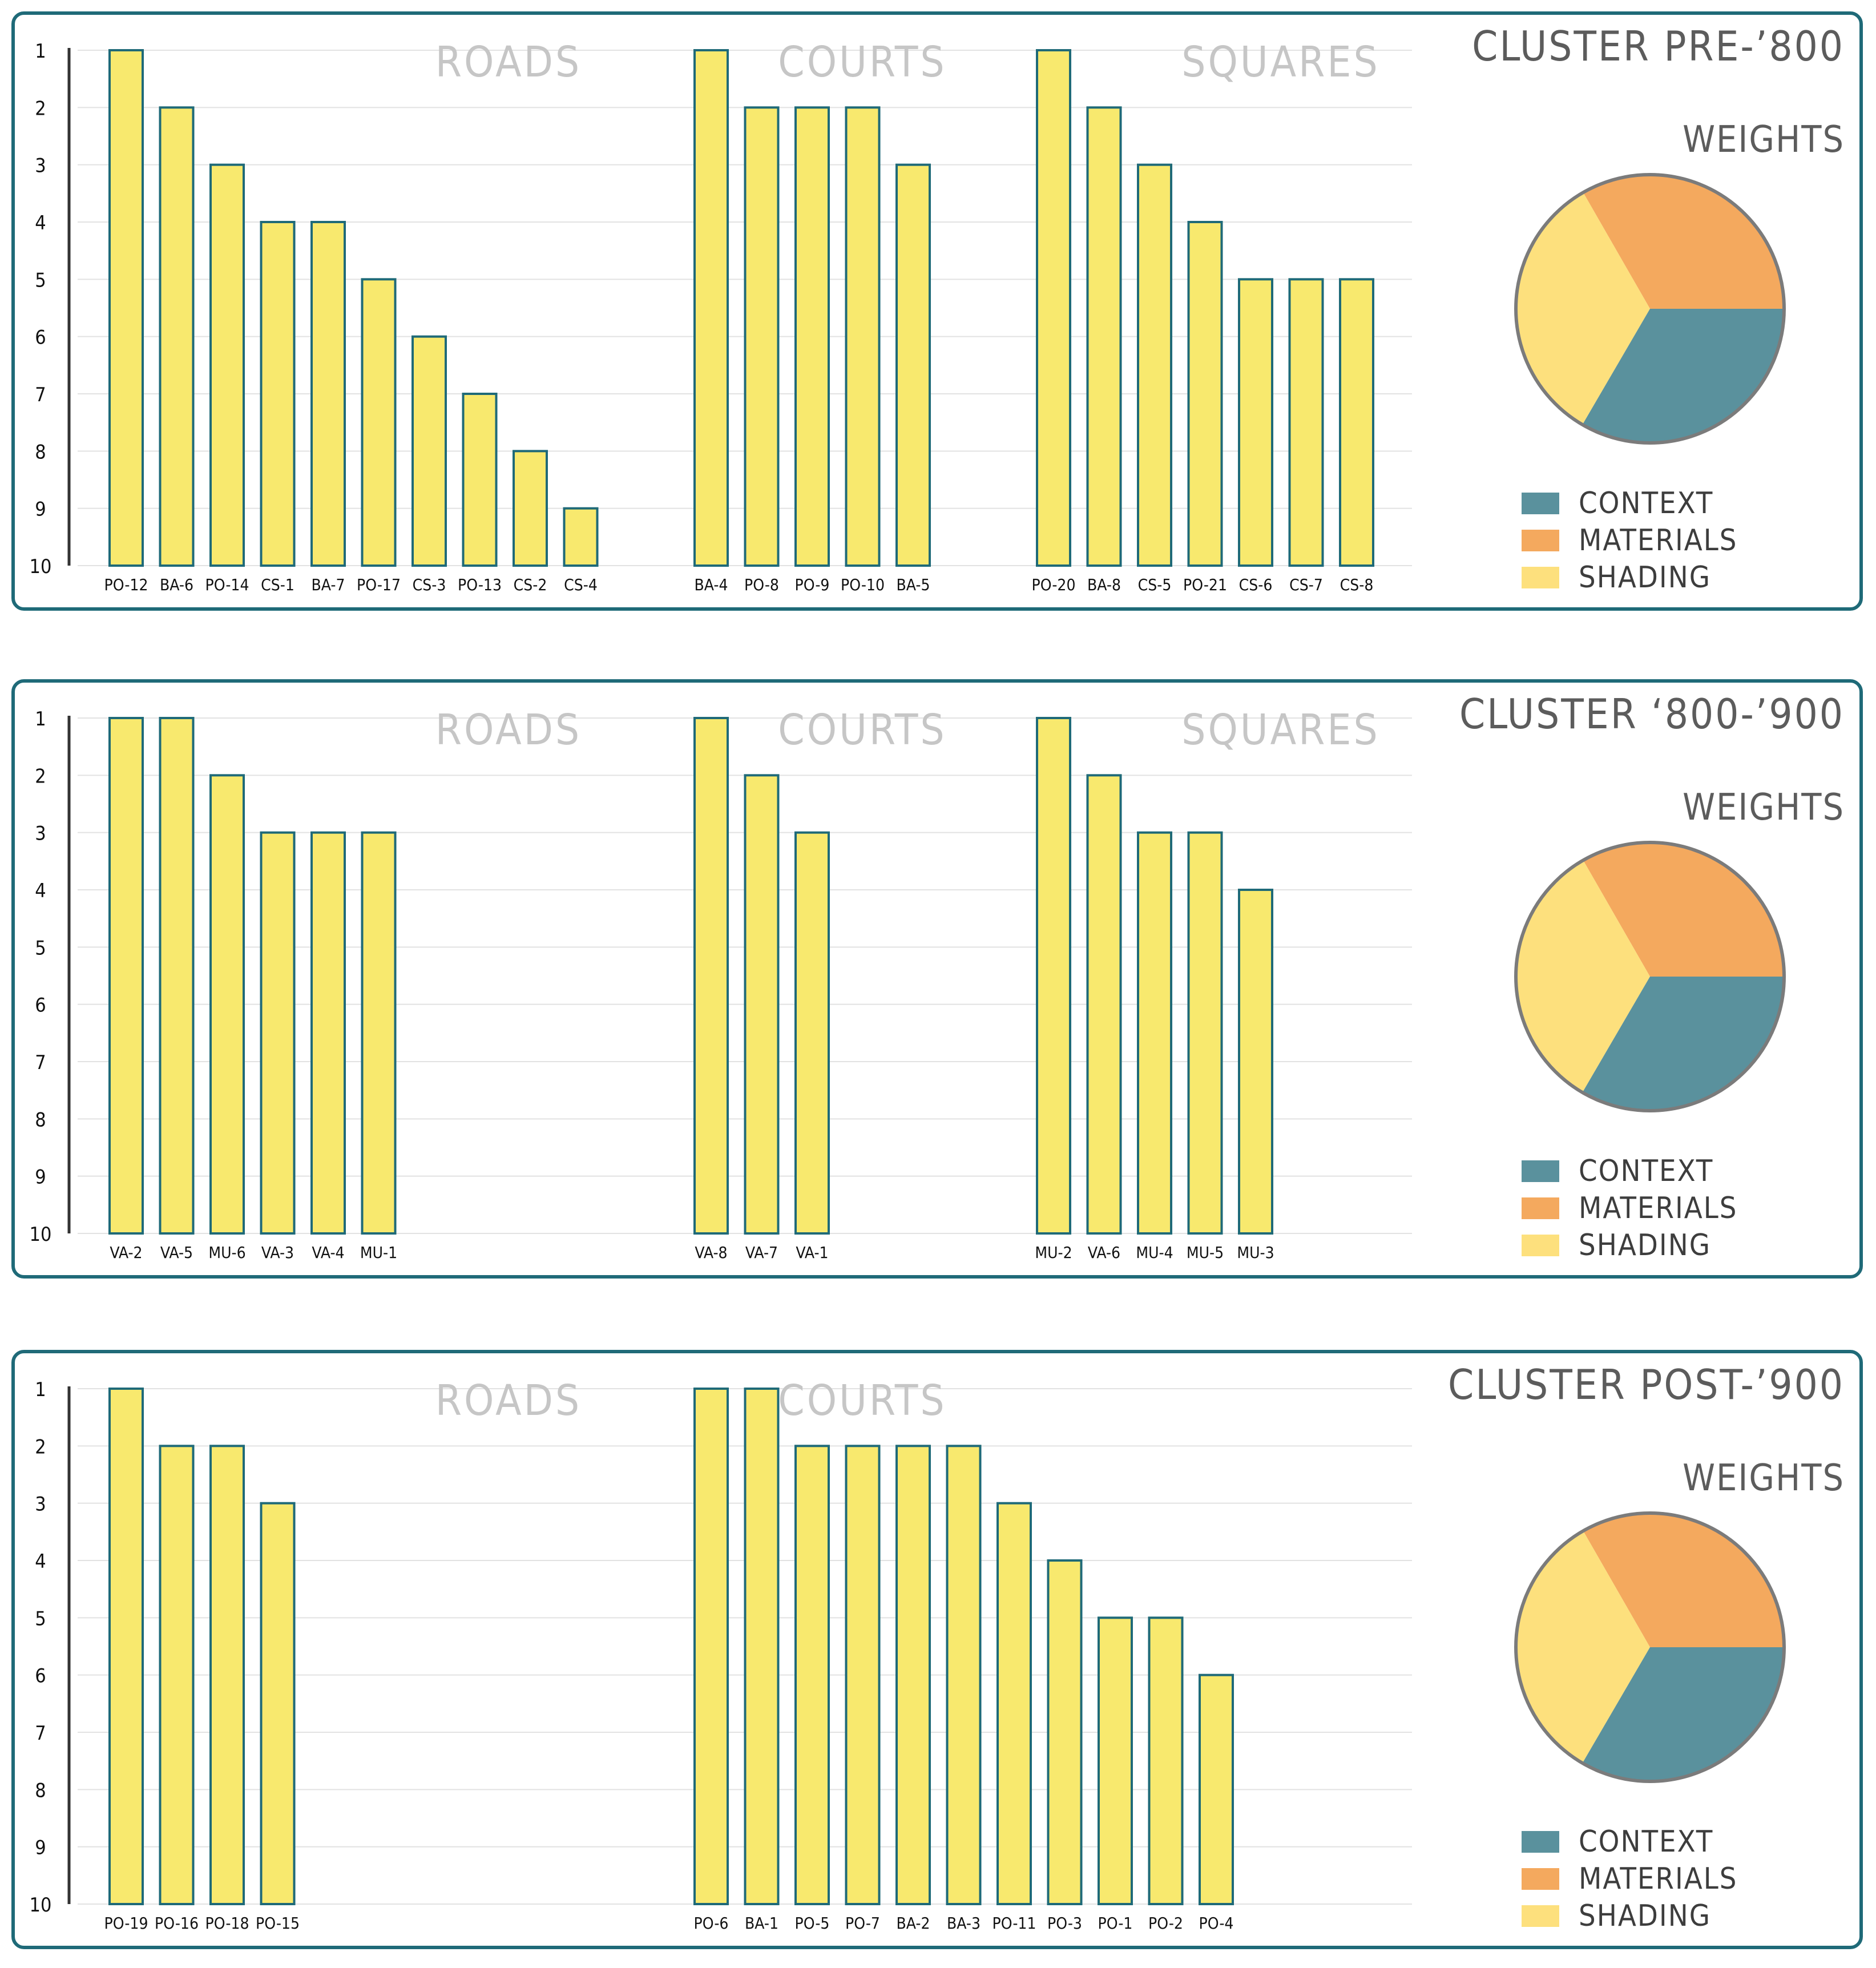 This screenshot has height=1968, width=1876. What do you see at coordinates (761, 1923) in the screenshot?
I see `category-label: BA-1` at bounding box center [761, 1923].